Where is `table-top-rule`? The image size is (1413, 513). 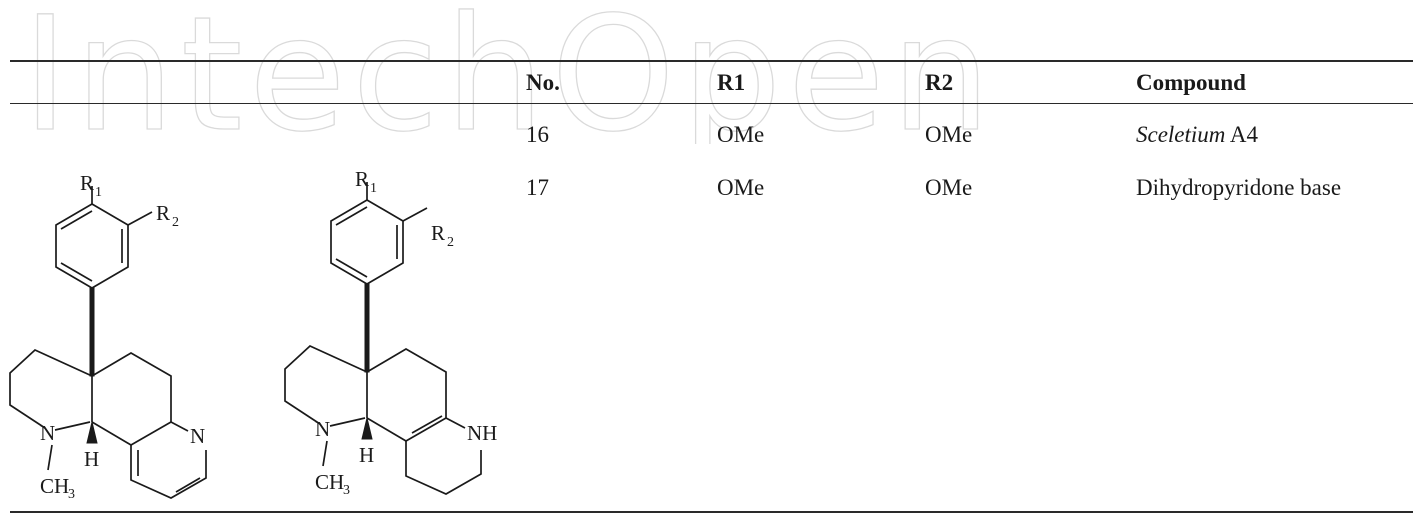 table-top-rule is located at coordinates (711, 61).